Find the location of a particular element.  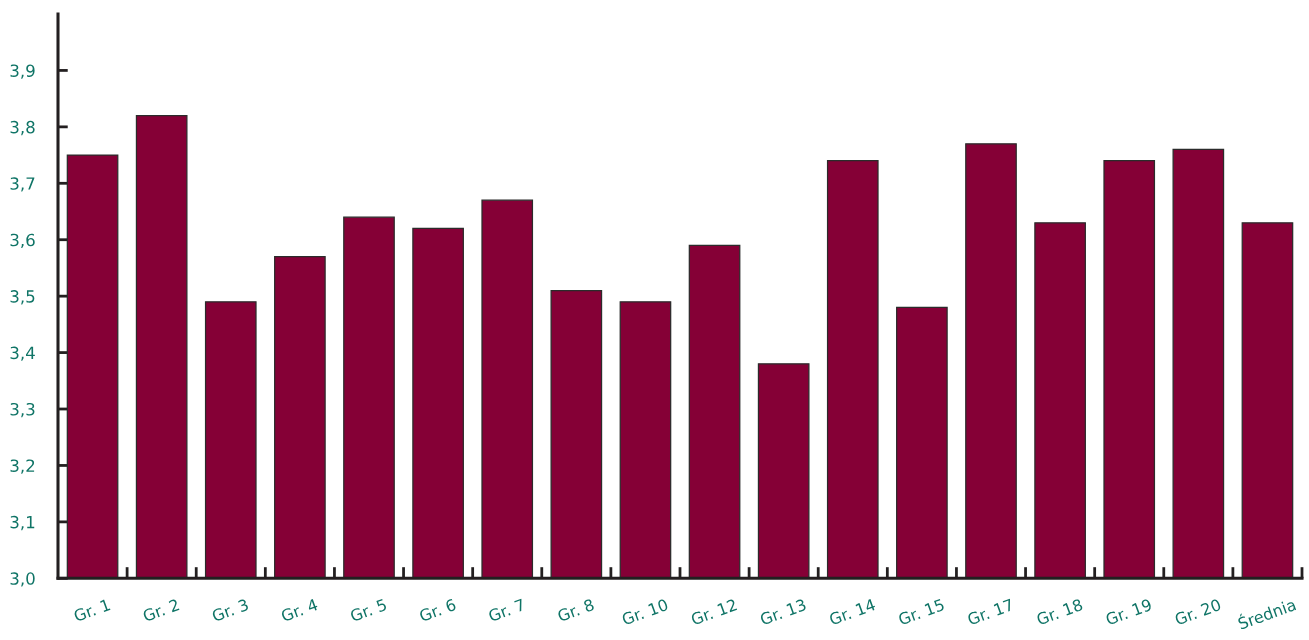

x-tick-label: Gr. 7 is located at coordinates (506, 610).